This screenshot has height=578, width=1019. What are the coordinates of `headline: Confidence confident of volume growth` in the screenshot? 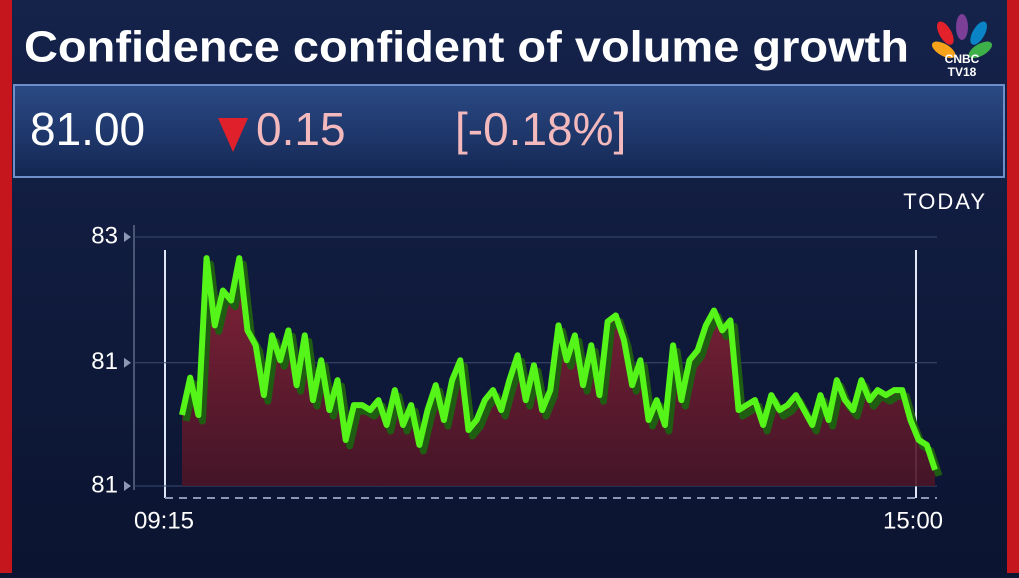 It's located at (466, 47).